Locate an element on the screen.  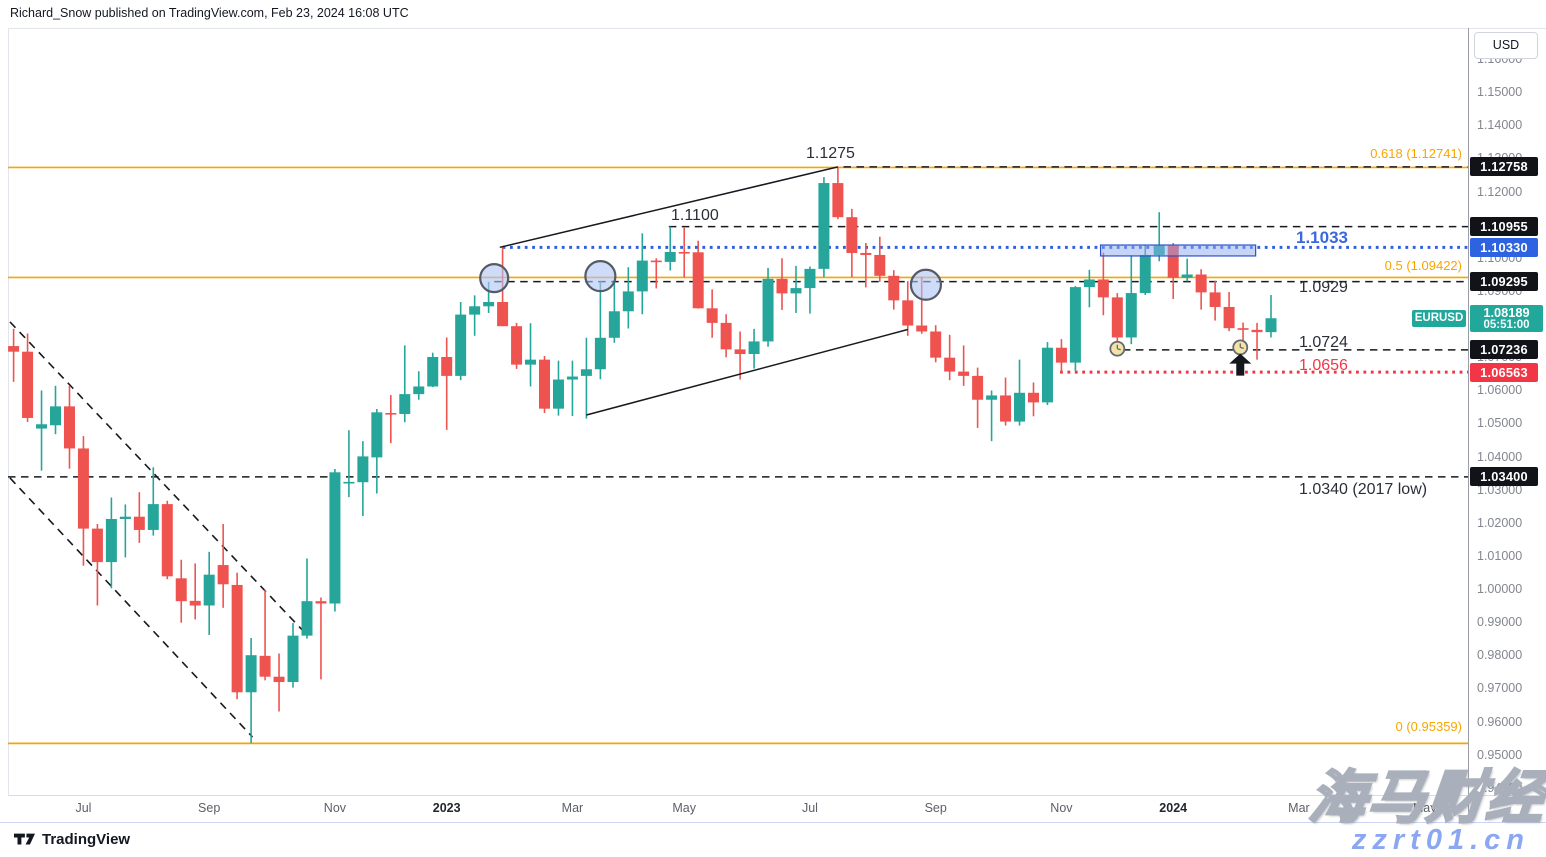
tradingview-footer: TradingView is located at coordinates (72, 839).